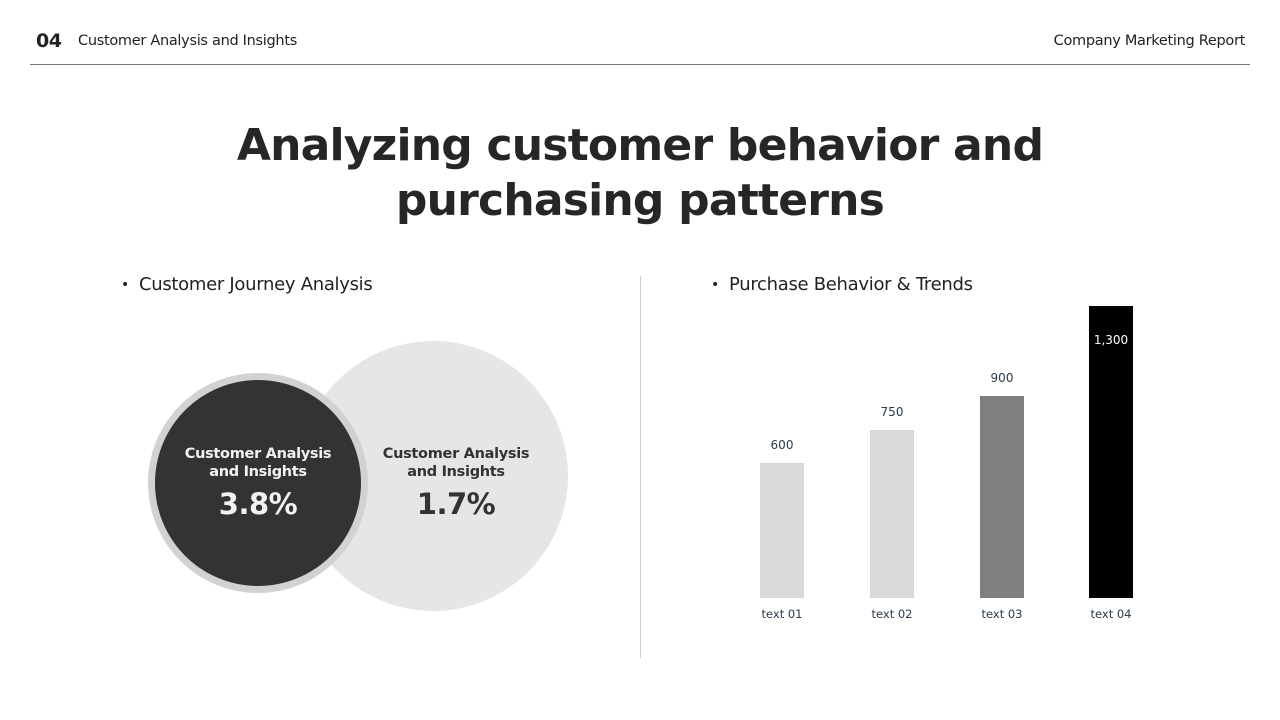  What do you see at coordinates (255, 284) in the screenshot?
I see `left-heading-text: Customer Journey Analysis` at bounding box center [255, 284].